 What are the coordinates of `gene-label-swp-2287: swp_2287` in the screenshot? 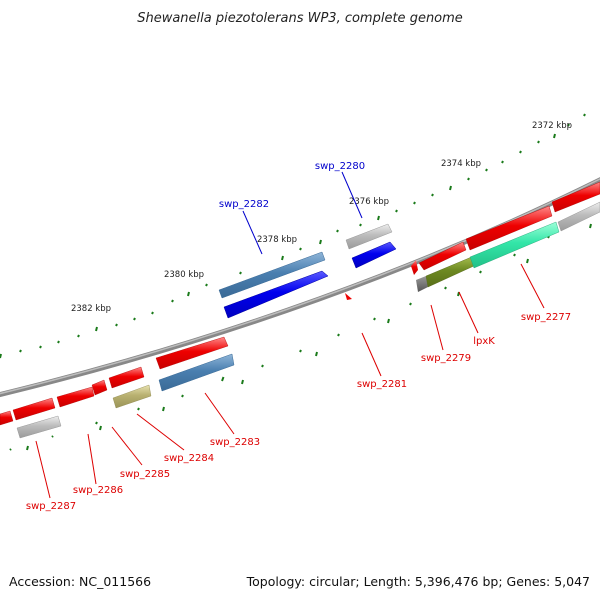 It's located at (51, 506).